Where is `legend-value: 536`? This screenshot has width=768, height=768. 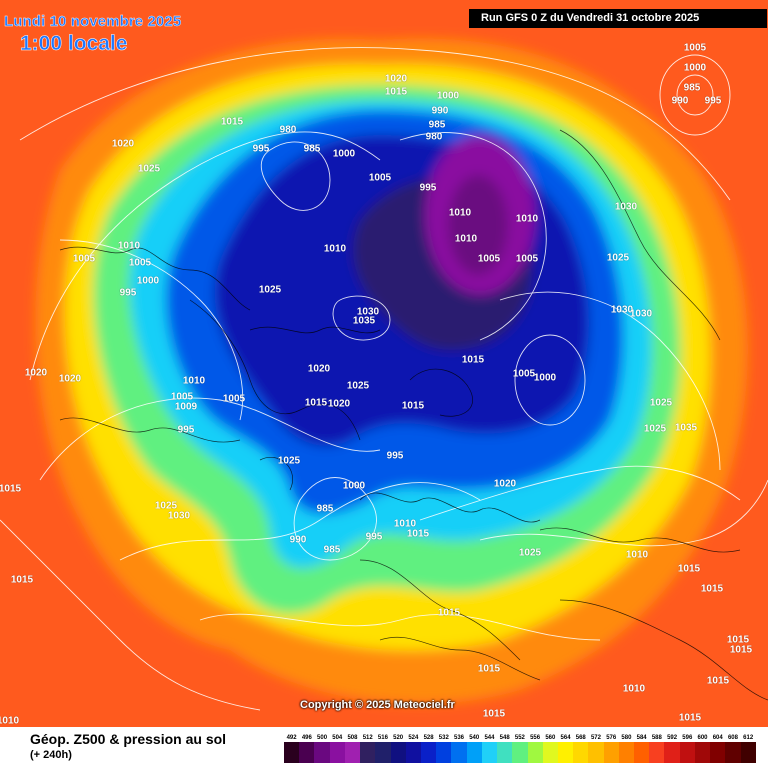
legend-value: 536 is located at coordinates (459, 738).